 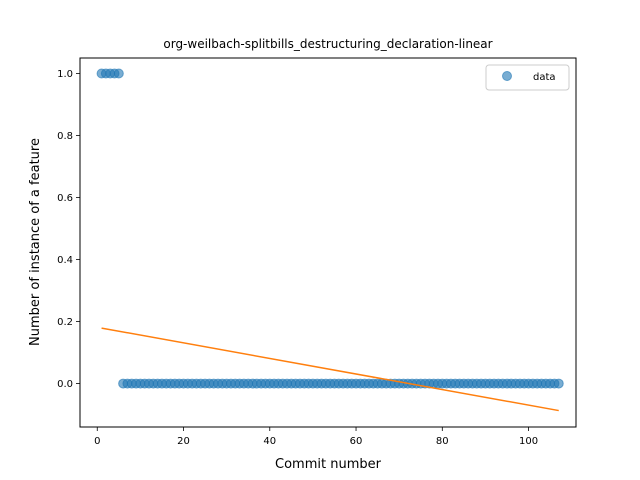 I want to click on x-tick-label: 100, so click(x=528, y=441).